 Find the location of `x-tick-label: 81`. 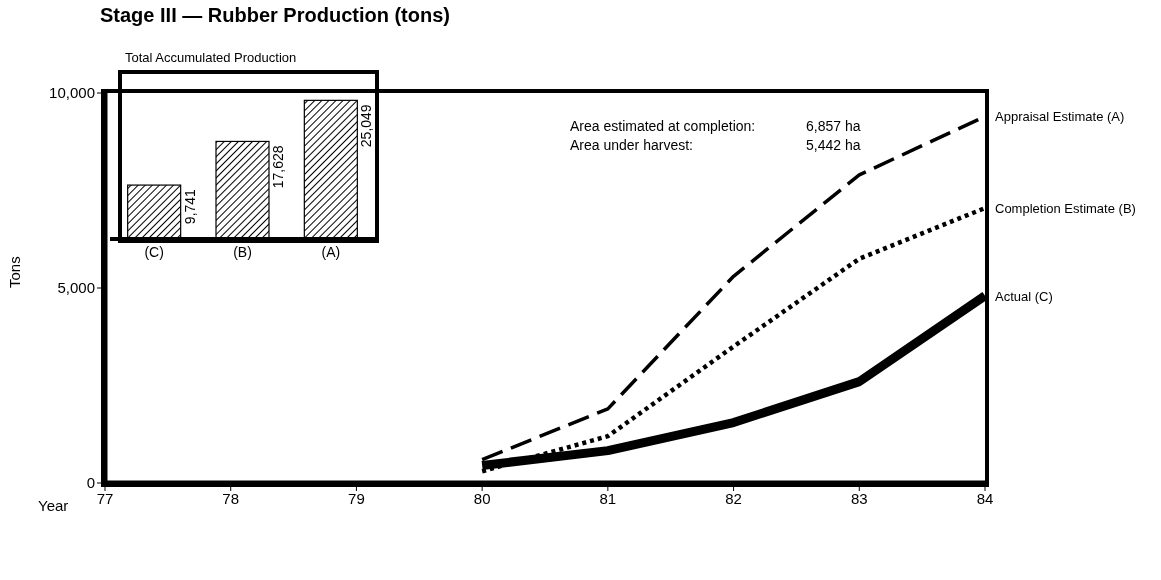

x-tick-label: 81 is located at coordinates (608, 498).